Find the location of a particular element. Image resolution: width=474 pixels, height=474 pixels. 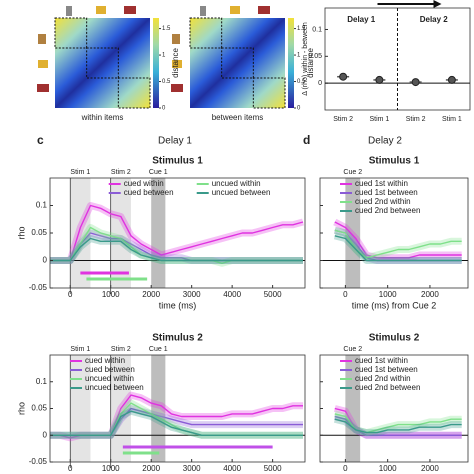

x-axis-label: time (ms) from Cue 2 is located at coordinates (394, 305).